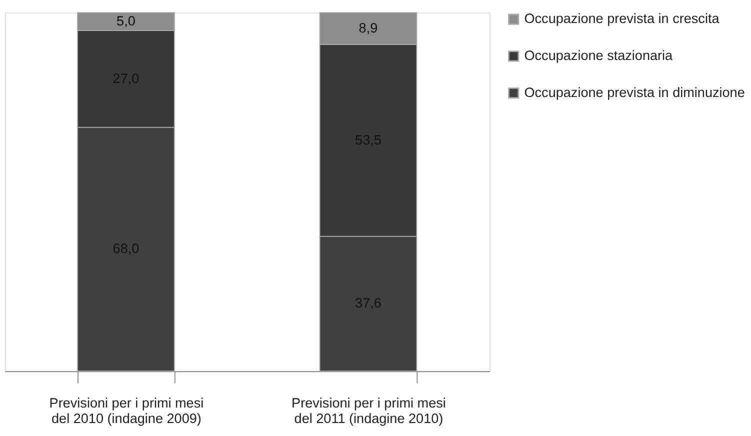 The height and width of the screenshot is (436, 751). What do you see at coordinates (634, 92) in the screenshot?
I see `legend-label: Occupazione prevista in diminuzione` at bounding box center [634, 92].